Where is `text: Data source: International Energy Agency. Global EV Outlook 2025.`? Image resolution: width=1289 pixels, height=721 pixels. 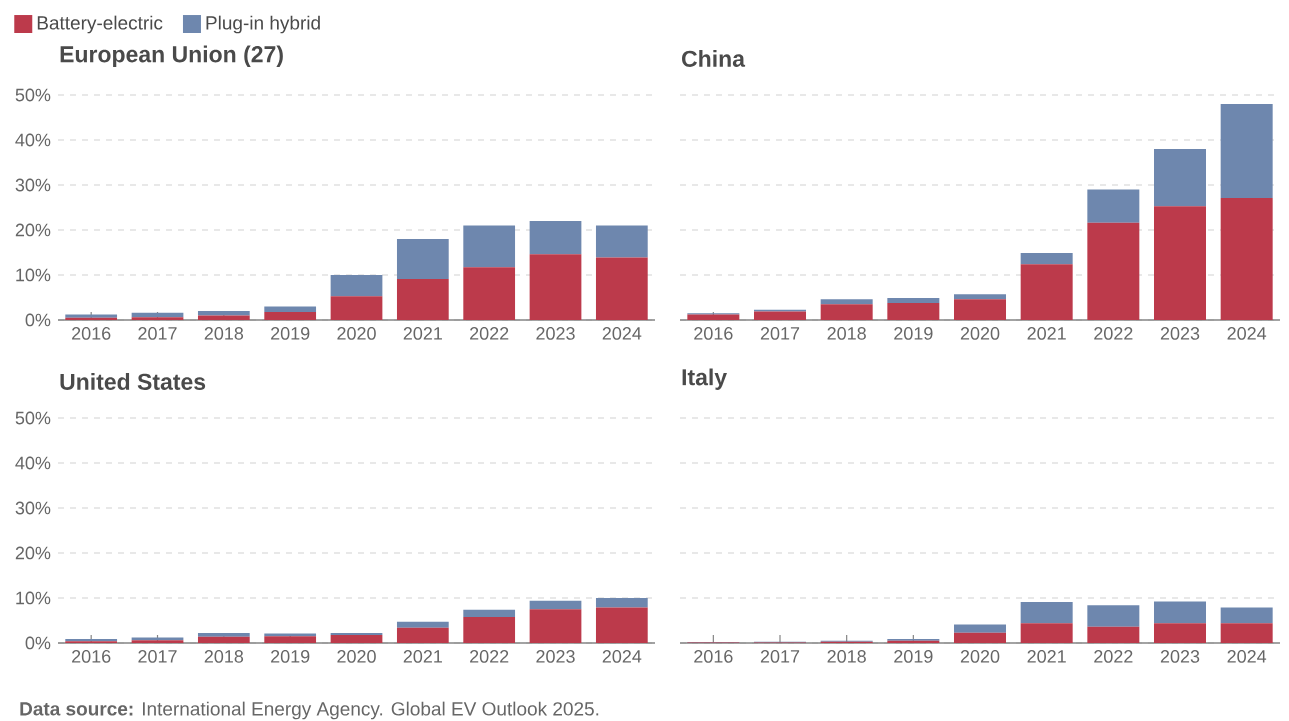 text: Data source: International Energy Agency. Global EV Outlook 2025. is located at coordinates (309, 710).